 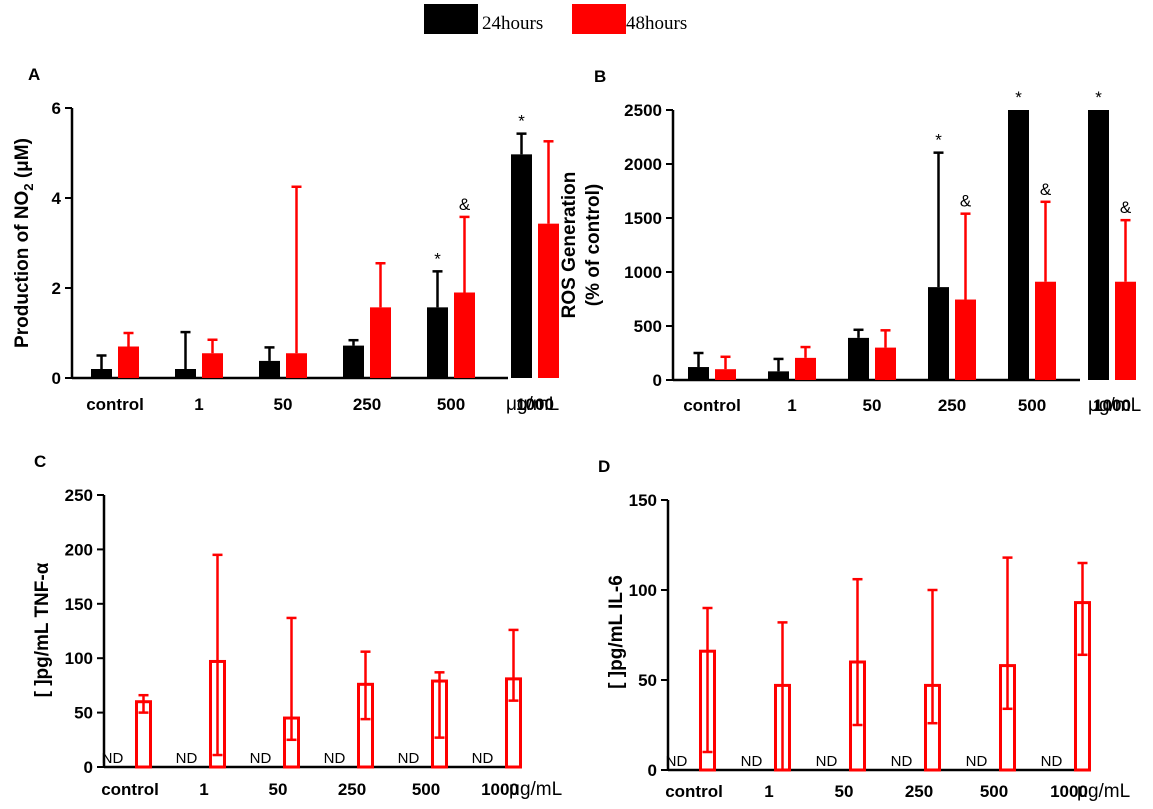 What do you see at coordinates (79, 549) in the screenshot?
I see `y-tick-label: 200` at bounding box center [79, 549].